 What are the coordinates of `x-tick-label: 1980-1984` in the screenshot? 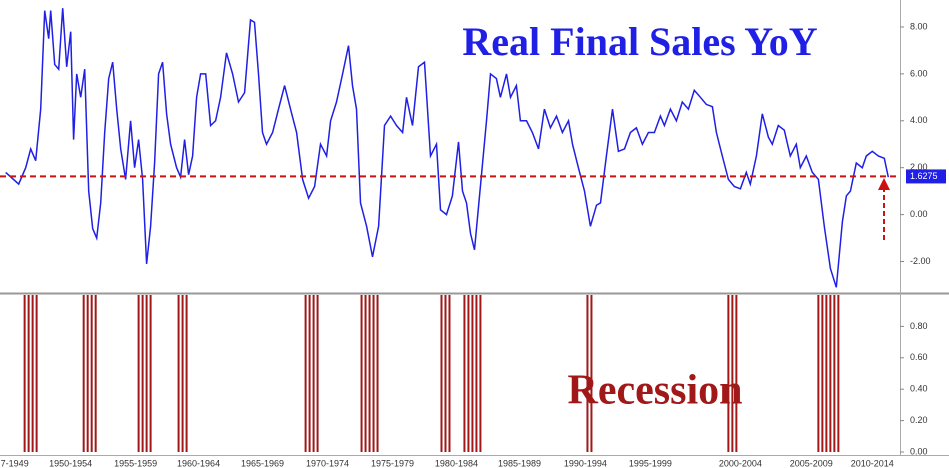 It's located at (456, 463).